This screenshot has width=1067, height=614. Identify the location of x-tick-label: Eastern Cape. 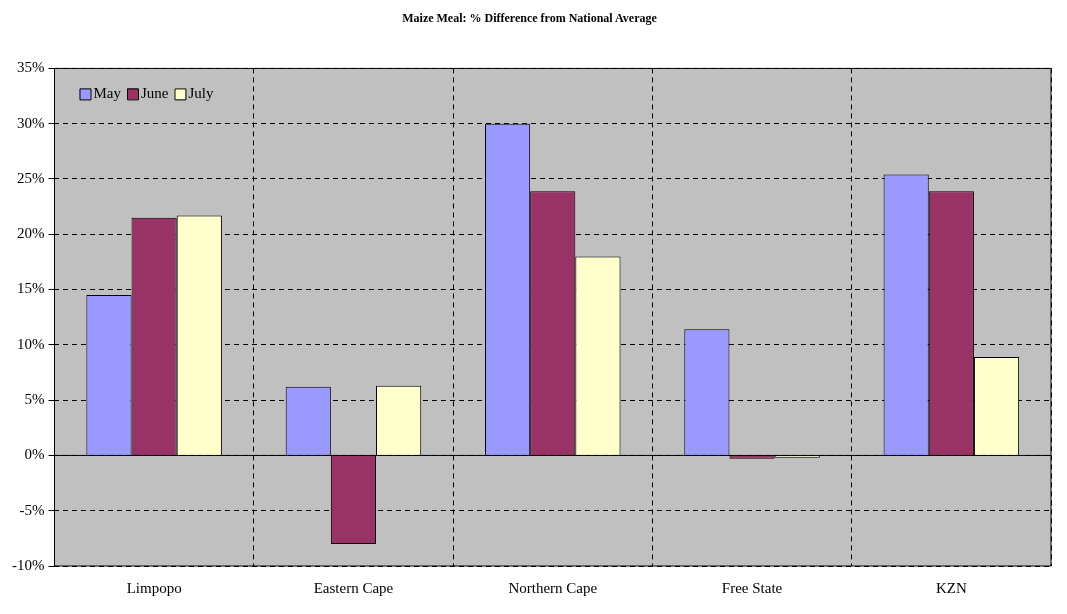
(353, 587).